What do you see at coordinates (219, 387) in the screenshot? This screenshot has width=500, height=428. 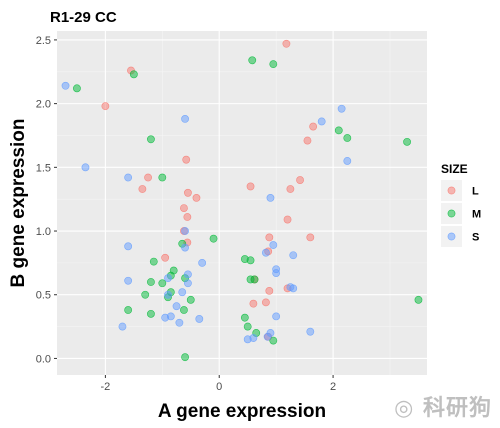 I see `x-tick-label: 0` at bounding box center [219, 387].